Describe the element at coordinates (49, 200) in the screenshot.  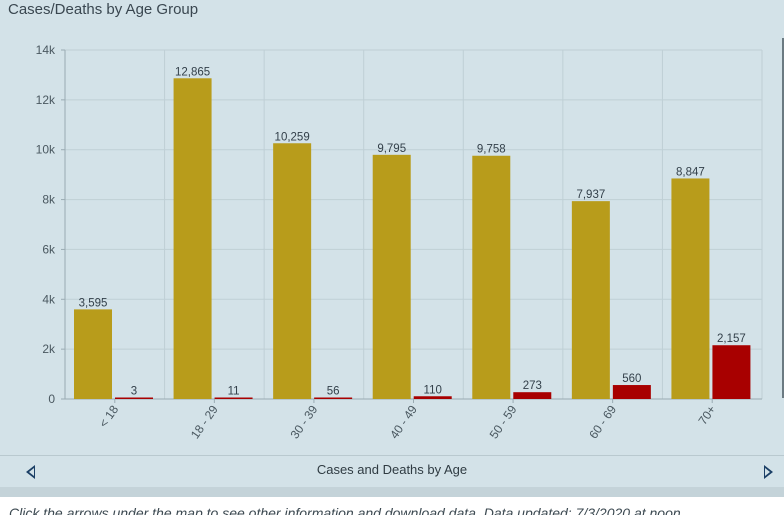
I see `y-tick-label: 8k` at that location.